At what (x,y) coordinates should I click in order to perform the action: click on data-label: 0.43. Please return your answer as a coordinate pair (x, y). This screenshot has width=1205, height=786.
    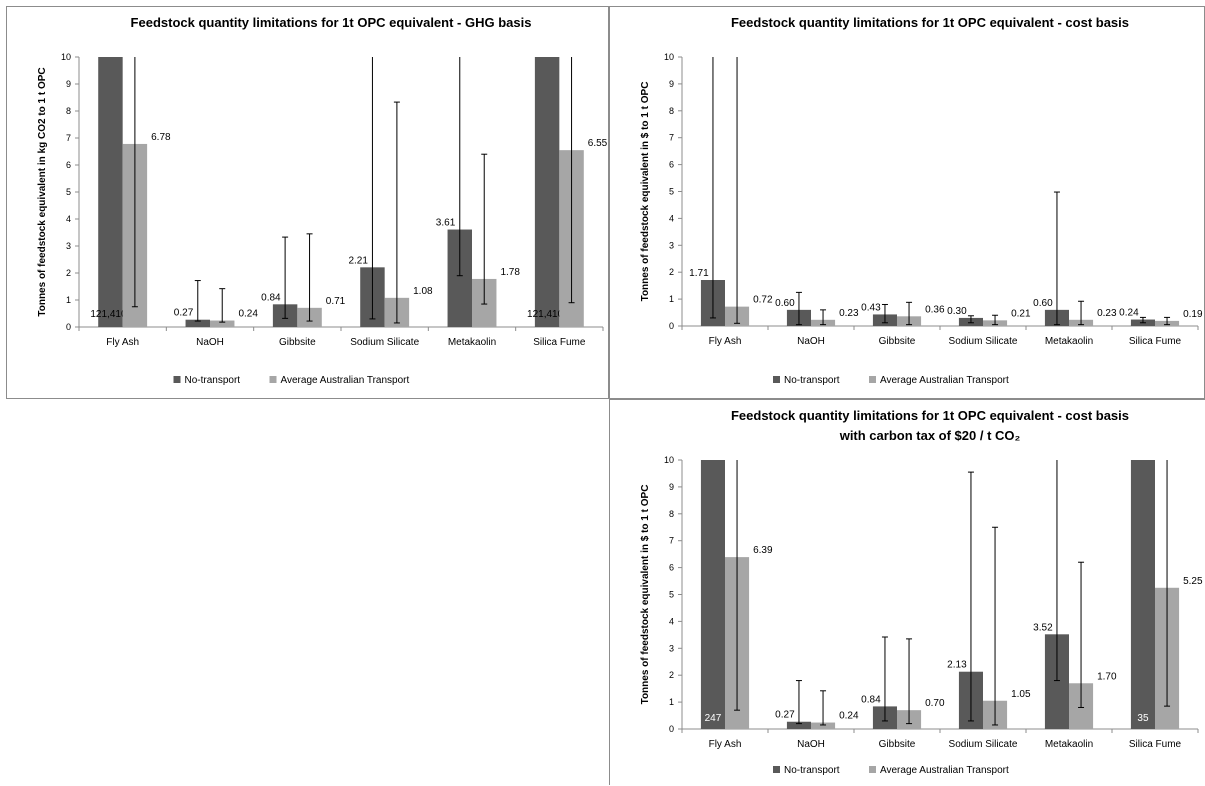
    Looking at the image, I should click on (871, 307).